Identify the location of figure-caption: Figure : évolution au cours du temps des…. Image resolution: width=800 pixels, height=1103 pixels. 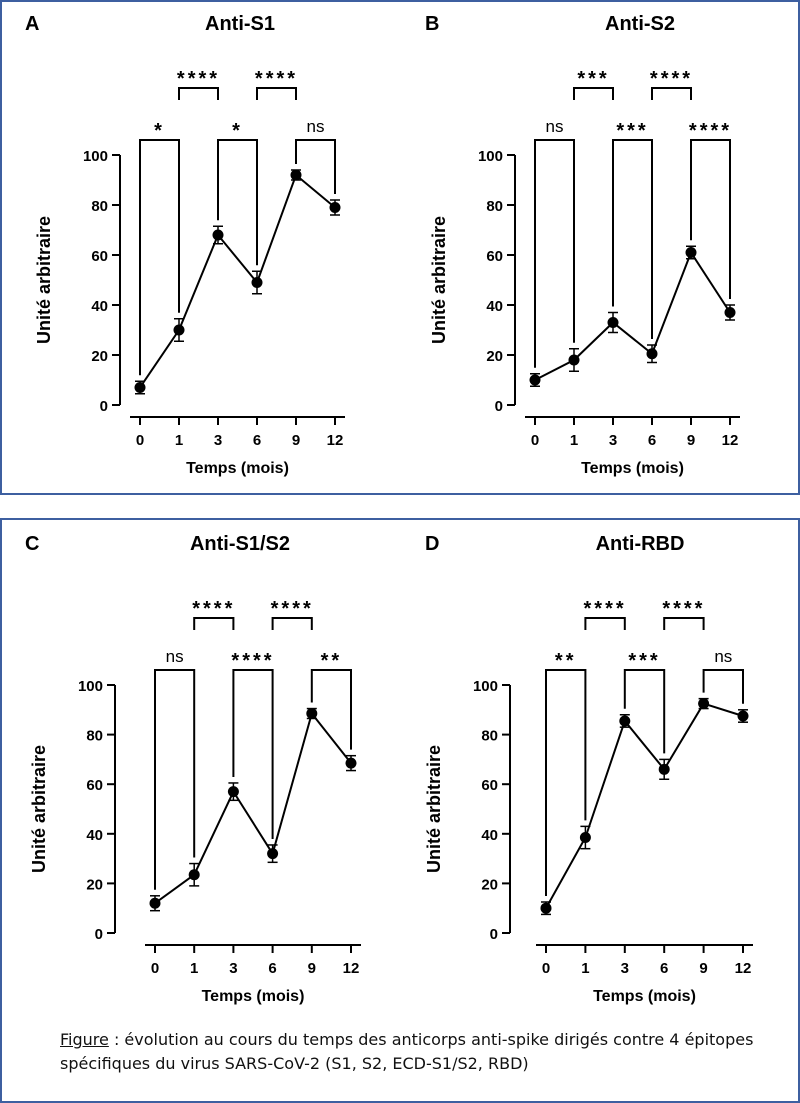
(420, 1052).